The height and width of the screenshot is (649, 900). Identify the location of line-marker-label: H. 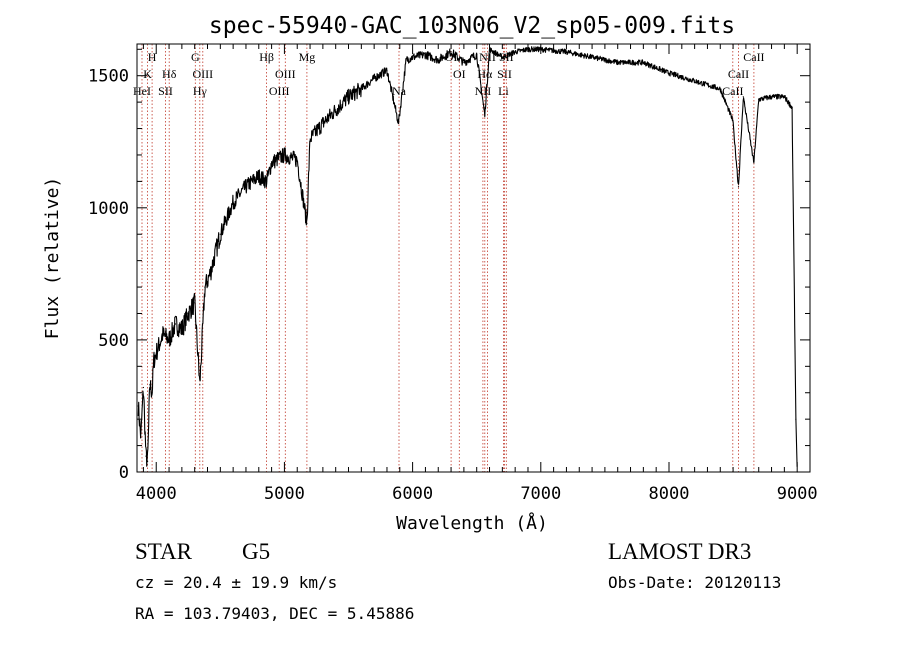
(152, 57).